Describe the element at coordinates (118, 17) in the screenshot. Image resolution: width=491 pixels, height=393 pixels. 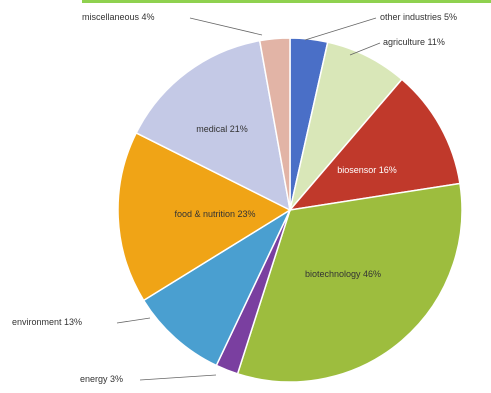
I see `slice-label: miscellaneous 4%` at that location.